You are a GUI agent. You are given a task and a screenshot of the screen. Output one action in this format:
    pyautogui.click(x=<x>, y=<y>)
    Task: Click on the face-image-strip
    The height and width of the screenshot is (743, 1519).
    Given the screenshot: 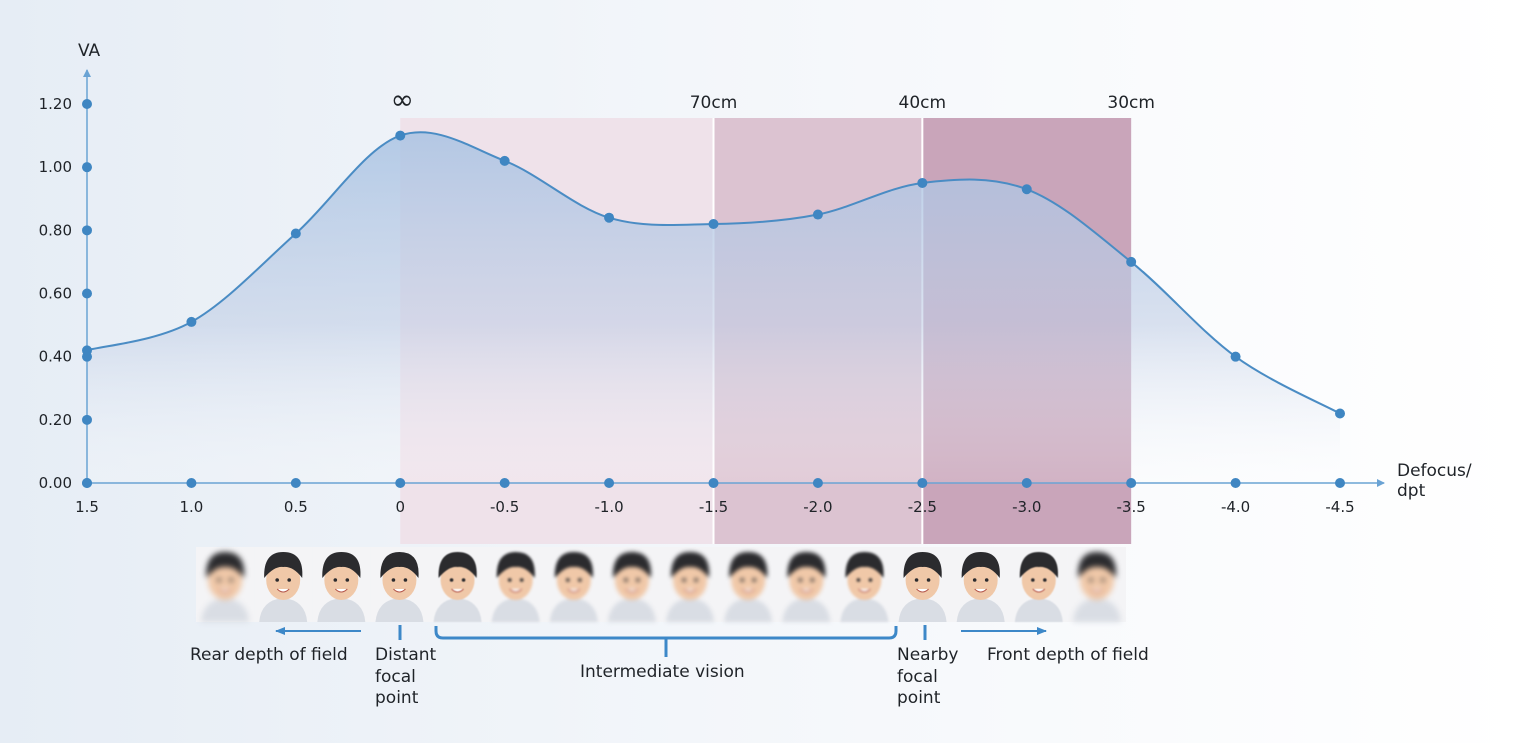 What is the action you would take?
    pyautogui.click(x=661, y=584)
    